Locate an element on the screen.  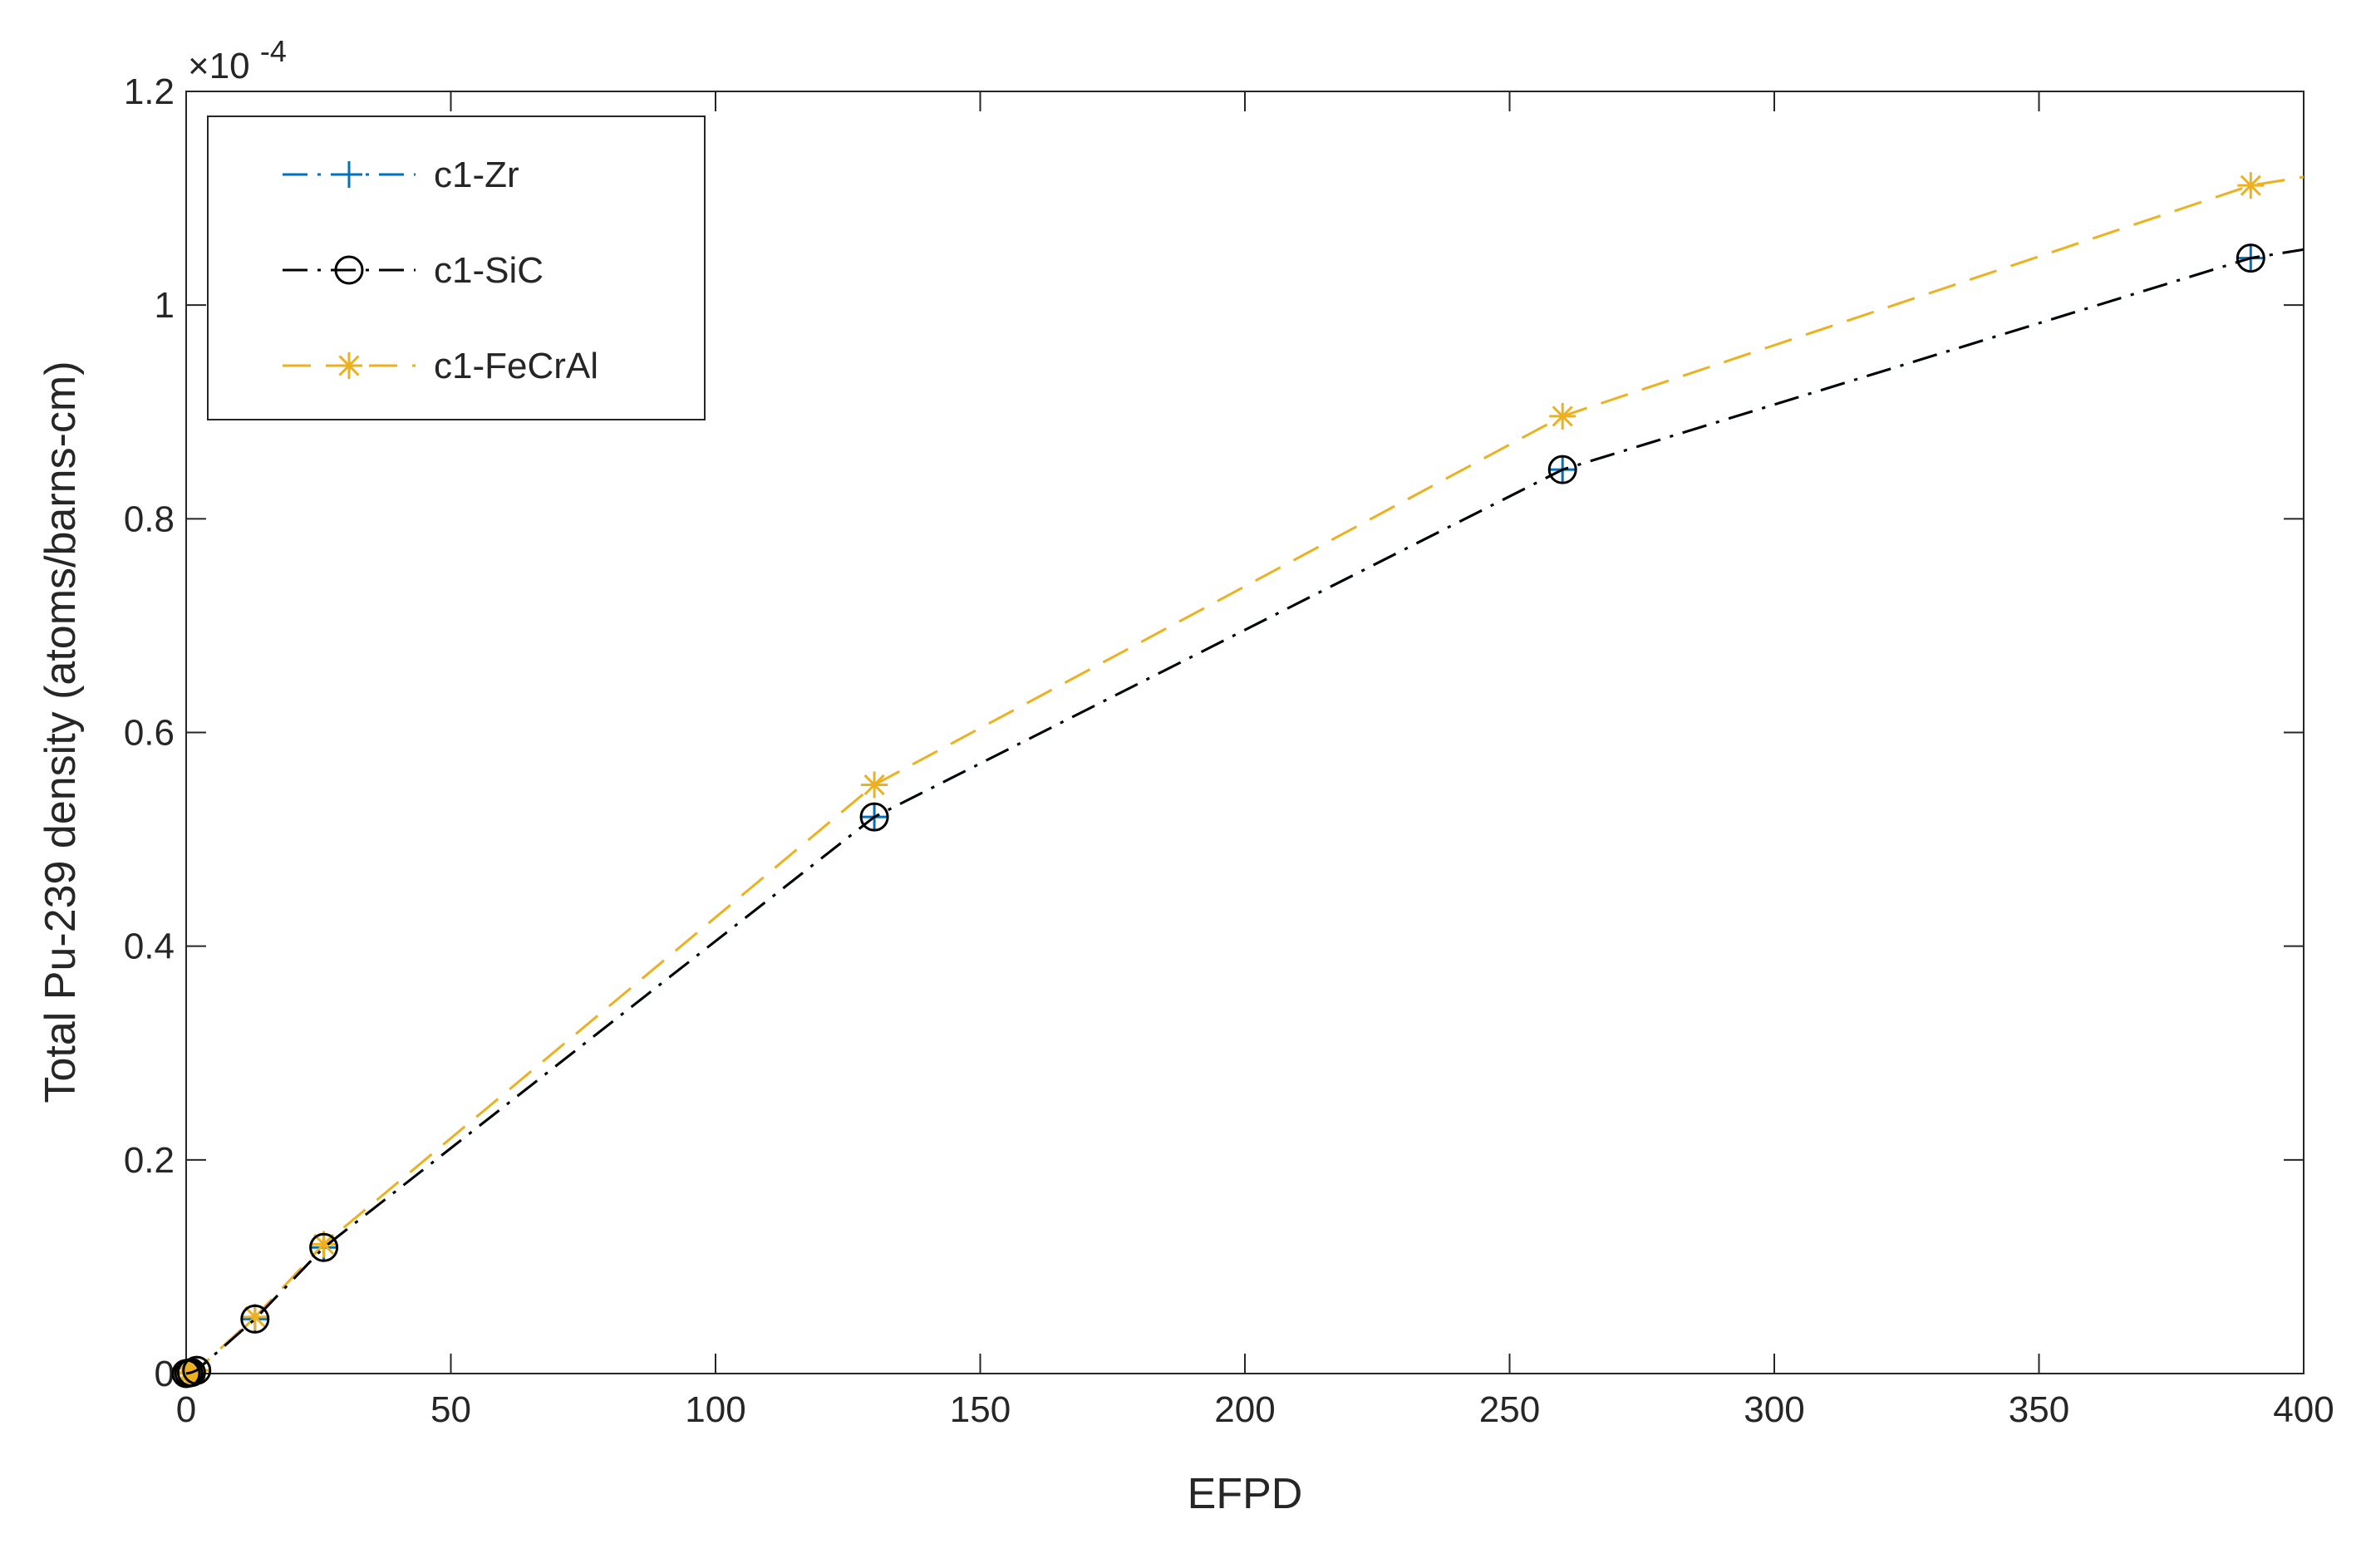
y-axis-multiplier: ×10 is located at coordinates (219, 66).